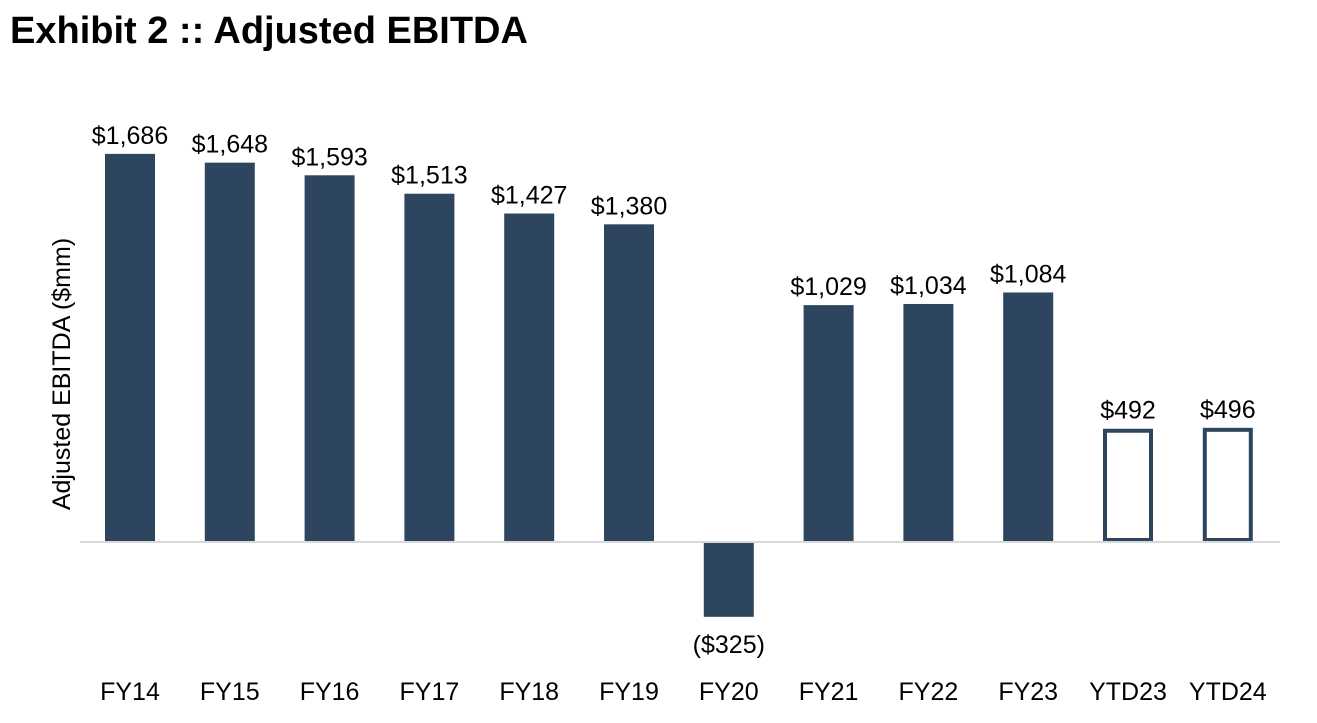  I want to click on bar-fy14, so click(130, 347).